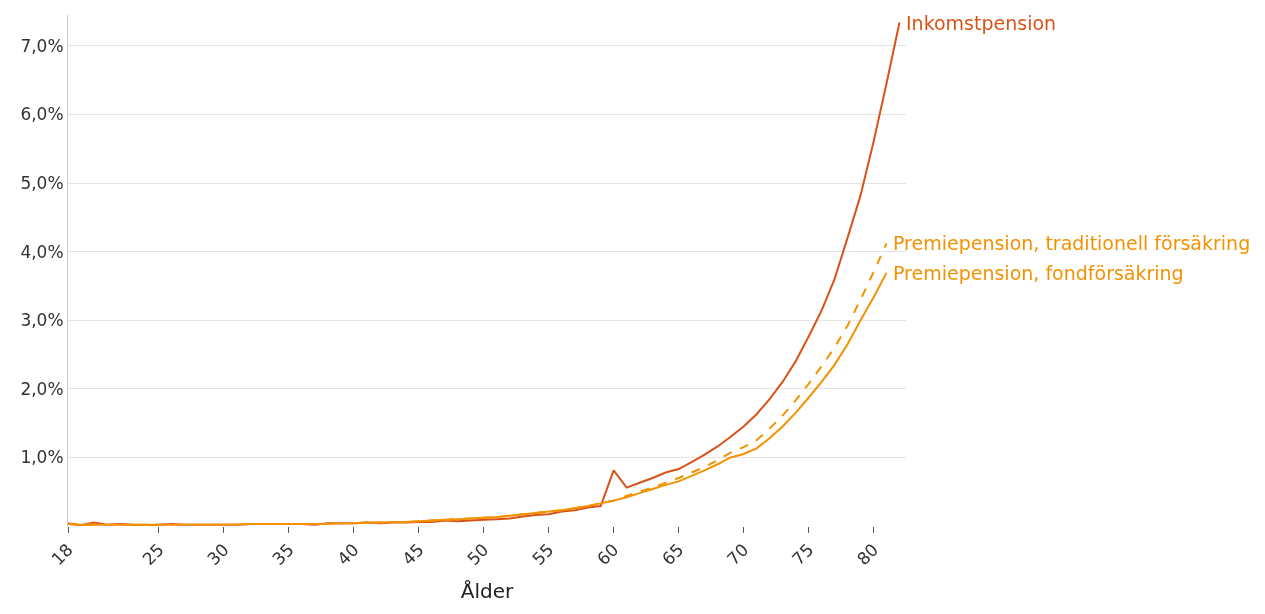 The width and height of the screenshot is (1265, 614). What do you see at coordinates (62, 554) in the screenshot?
I see `x-tick-label: 18` at bounding box center [62, 554].